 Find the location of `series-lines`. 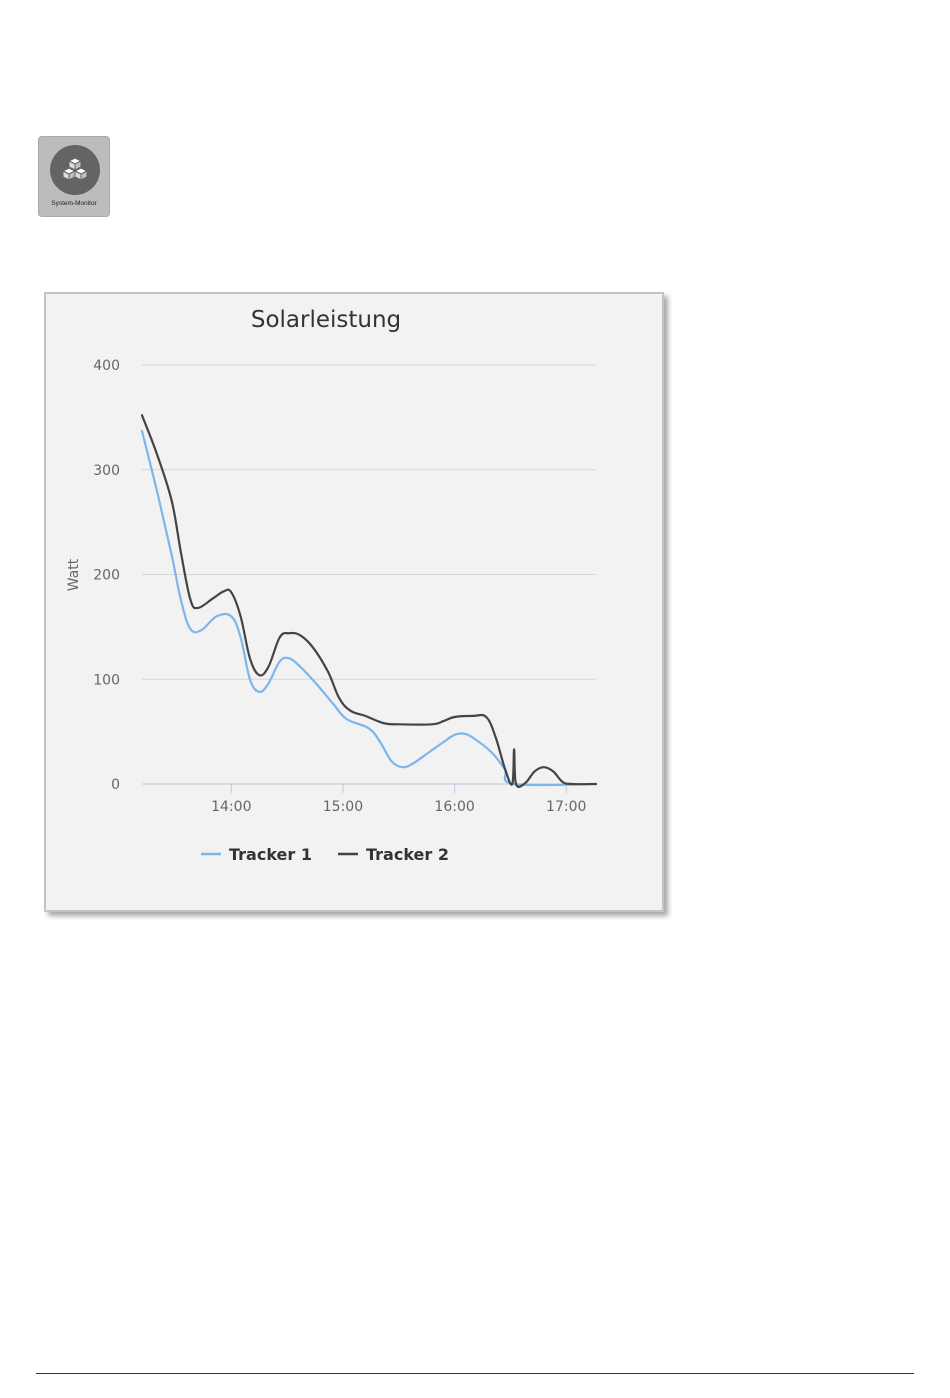

series-lines is located at coordinates (369, 601).